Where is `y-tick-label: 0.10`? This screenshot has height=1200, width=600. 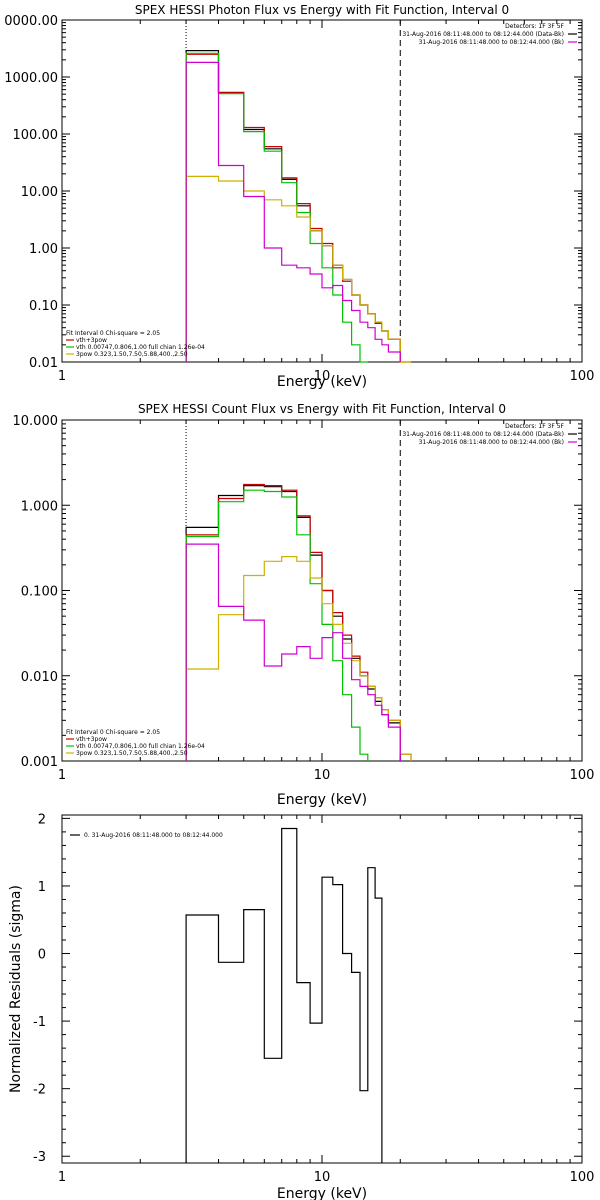
y-tick-label: 0.10 is located at coordinates (43, 306).